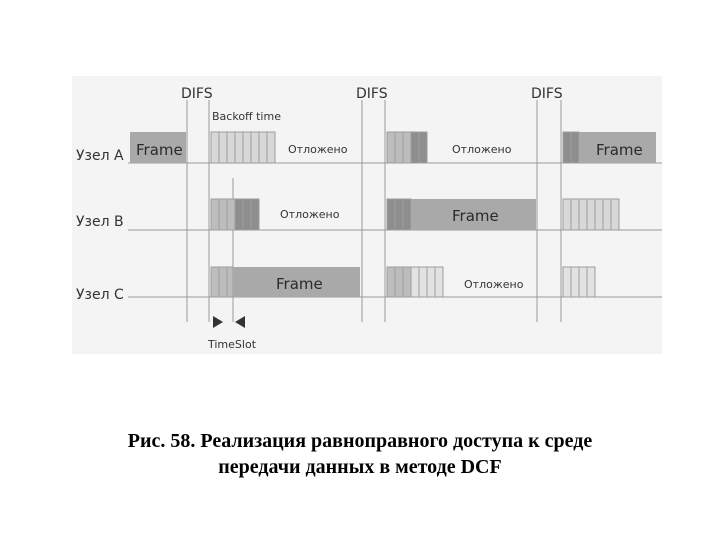  I want to click on difs-label-3: DIFS, so click(547, 94).